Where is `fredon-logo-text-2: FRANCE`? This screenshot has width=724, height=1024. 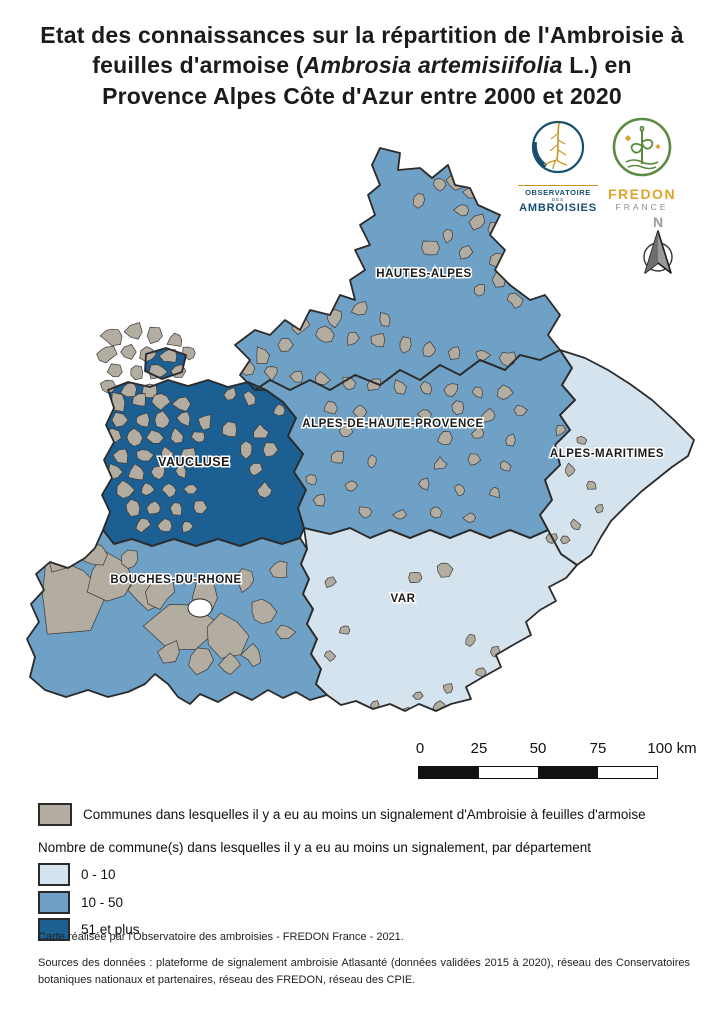
fredon-logo-text-2: FRANCE is located at coordinates (642, 207).